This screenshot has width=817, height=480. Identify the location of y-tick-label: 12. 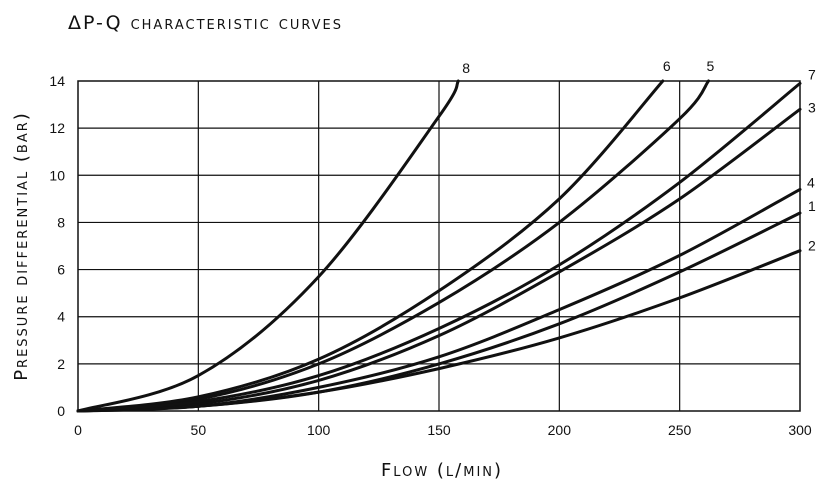
(57, 128).